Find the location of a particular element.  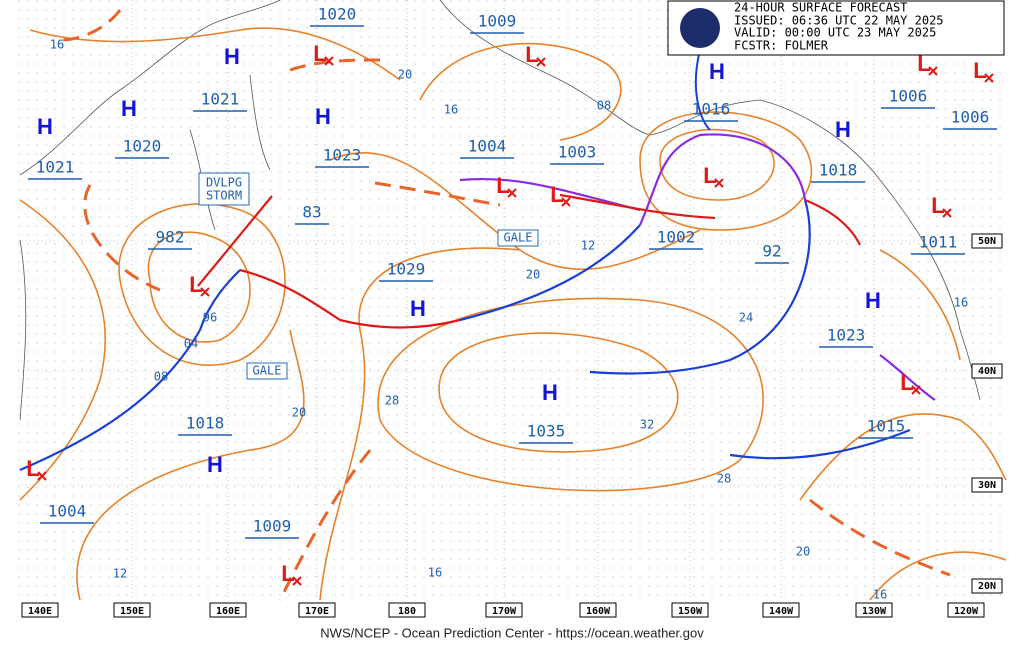

isobar-label: 32 is located at coordinates (647, 425).